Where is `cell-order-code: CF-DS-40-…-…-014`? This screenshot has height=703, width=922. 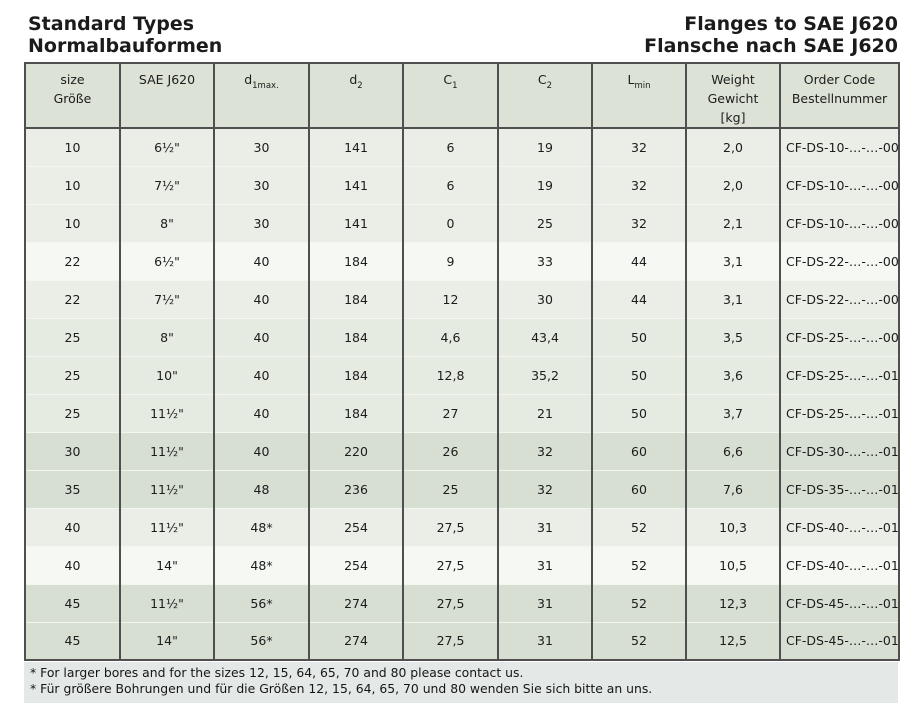
cell-order-code: CF-DS-40-…-…-014 is located at coordinates (839, 564).